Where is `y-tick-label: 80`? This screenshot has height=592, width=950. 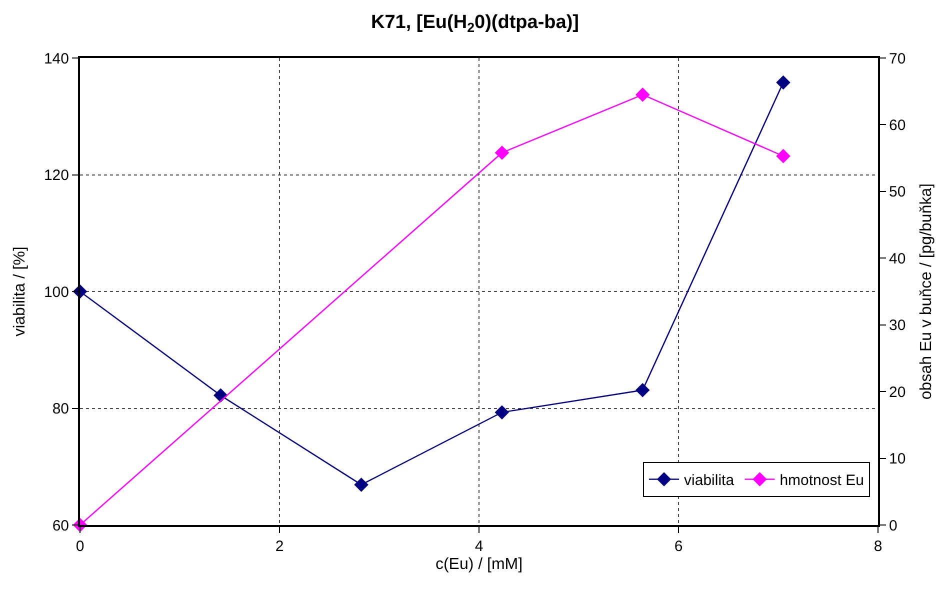
y-tick-label: 80 is located at coordinates (60, 409).